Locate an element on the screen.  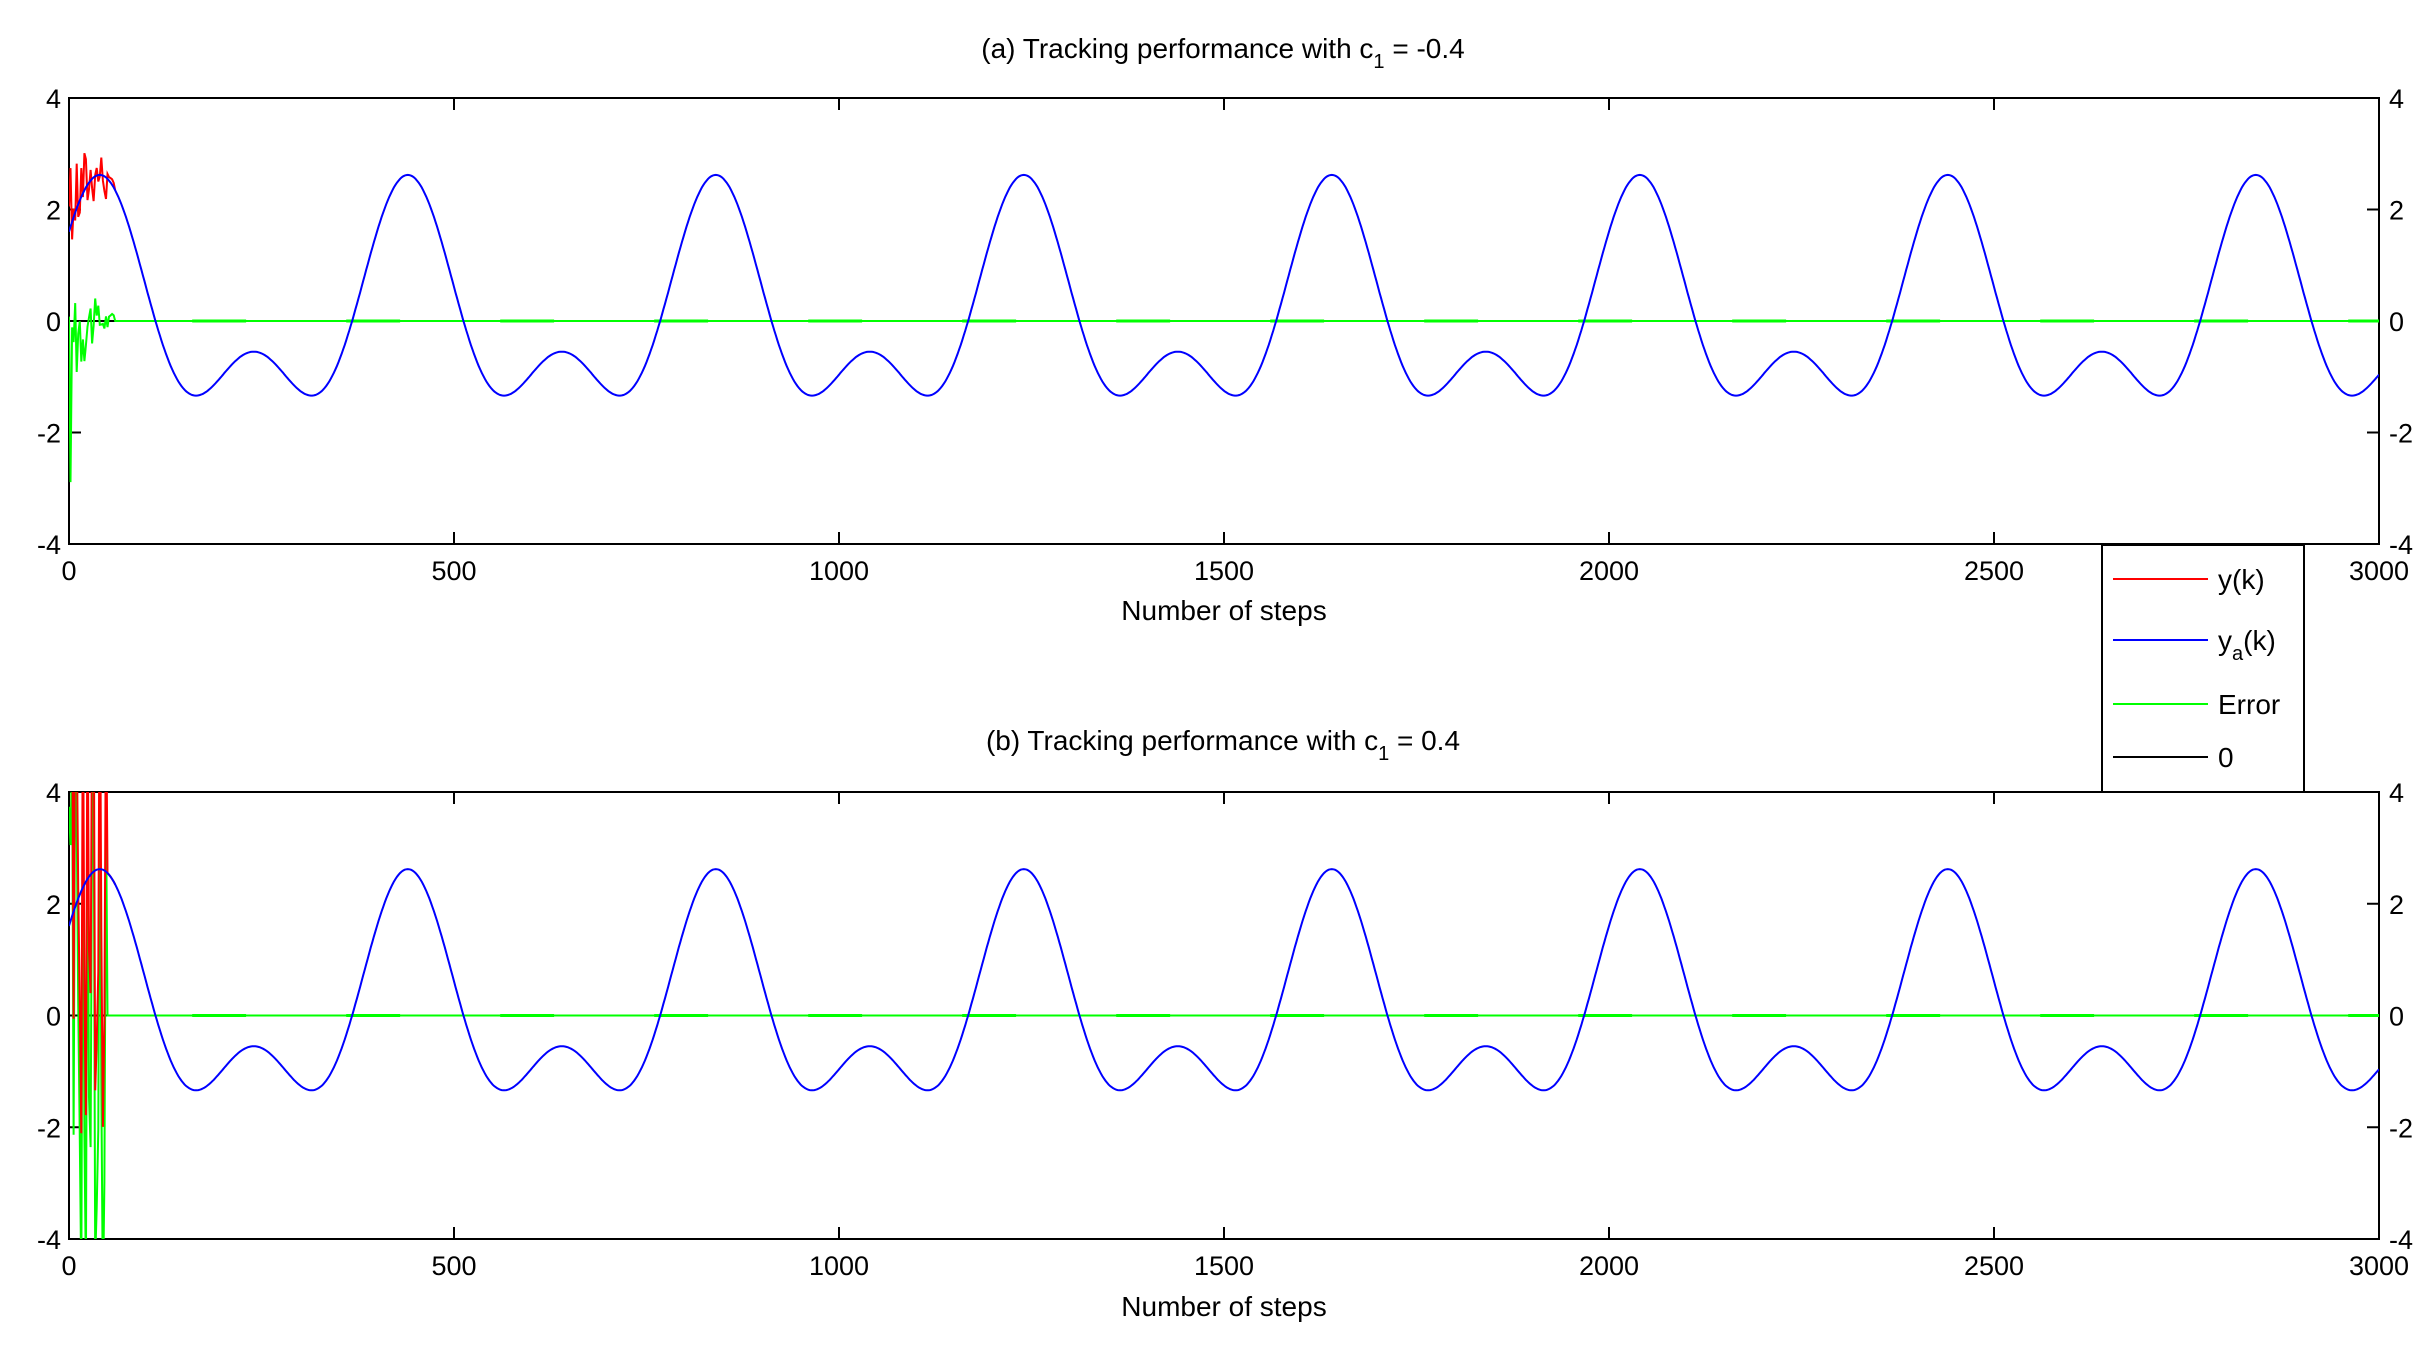
plot-b-xlabel: Number of steps is located at coordinates (1223, 1306).